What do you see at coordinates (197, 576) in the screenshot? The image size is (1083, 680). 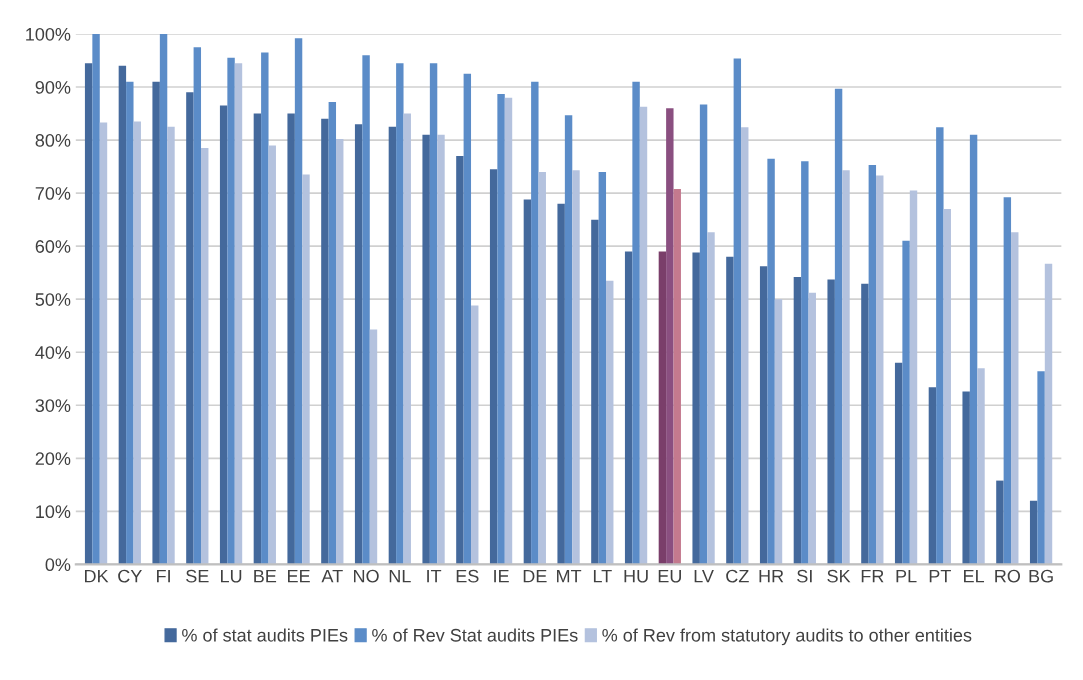 I see `x-tick-label: SE` at bounding box center [197, 576].